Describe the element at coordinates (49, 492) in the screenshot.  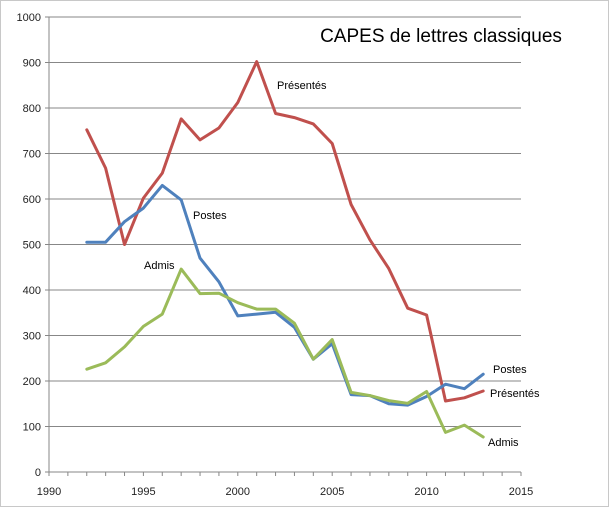
I see `x-tick-label: 1990` at that location.